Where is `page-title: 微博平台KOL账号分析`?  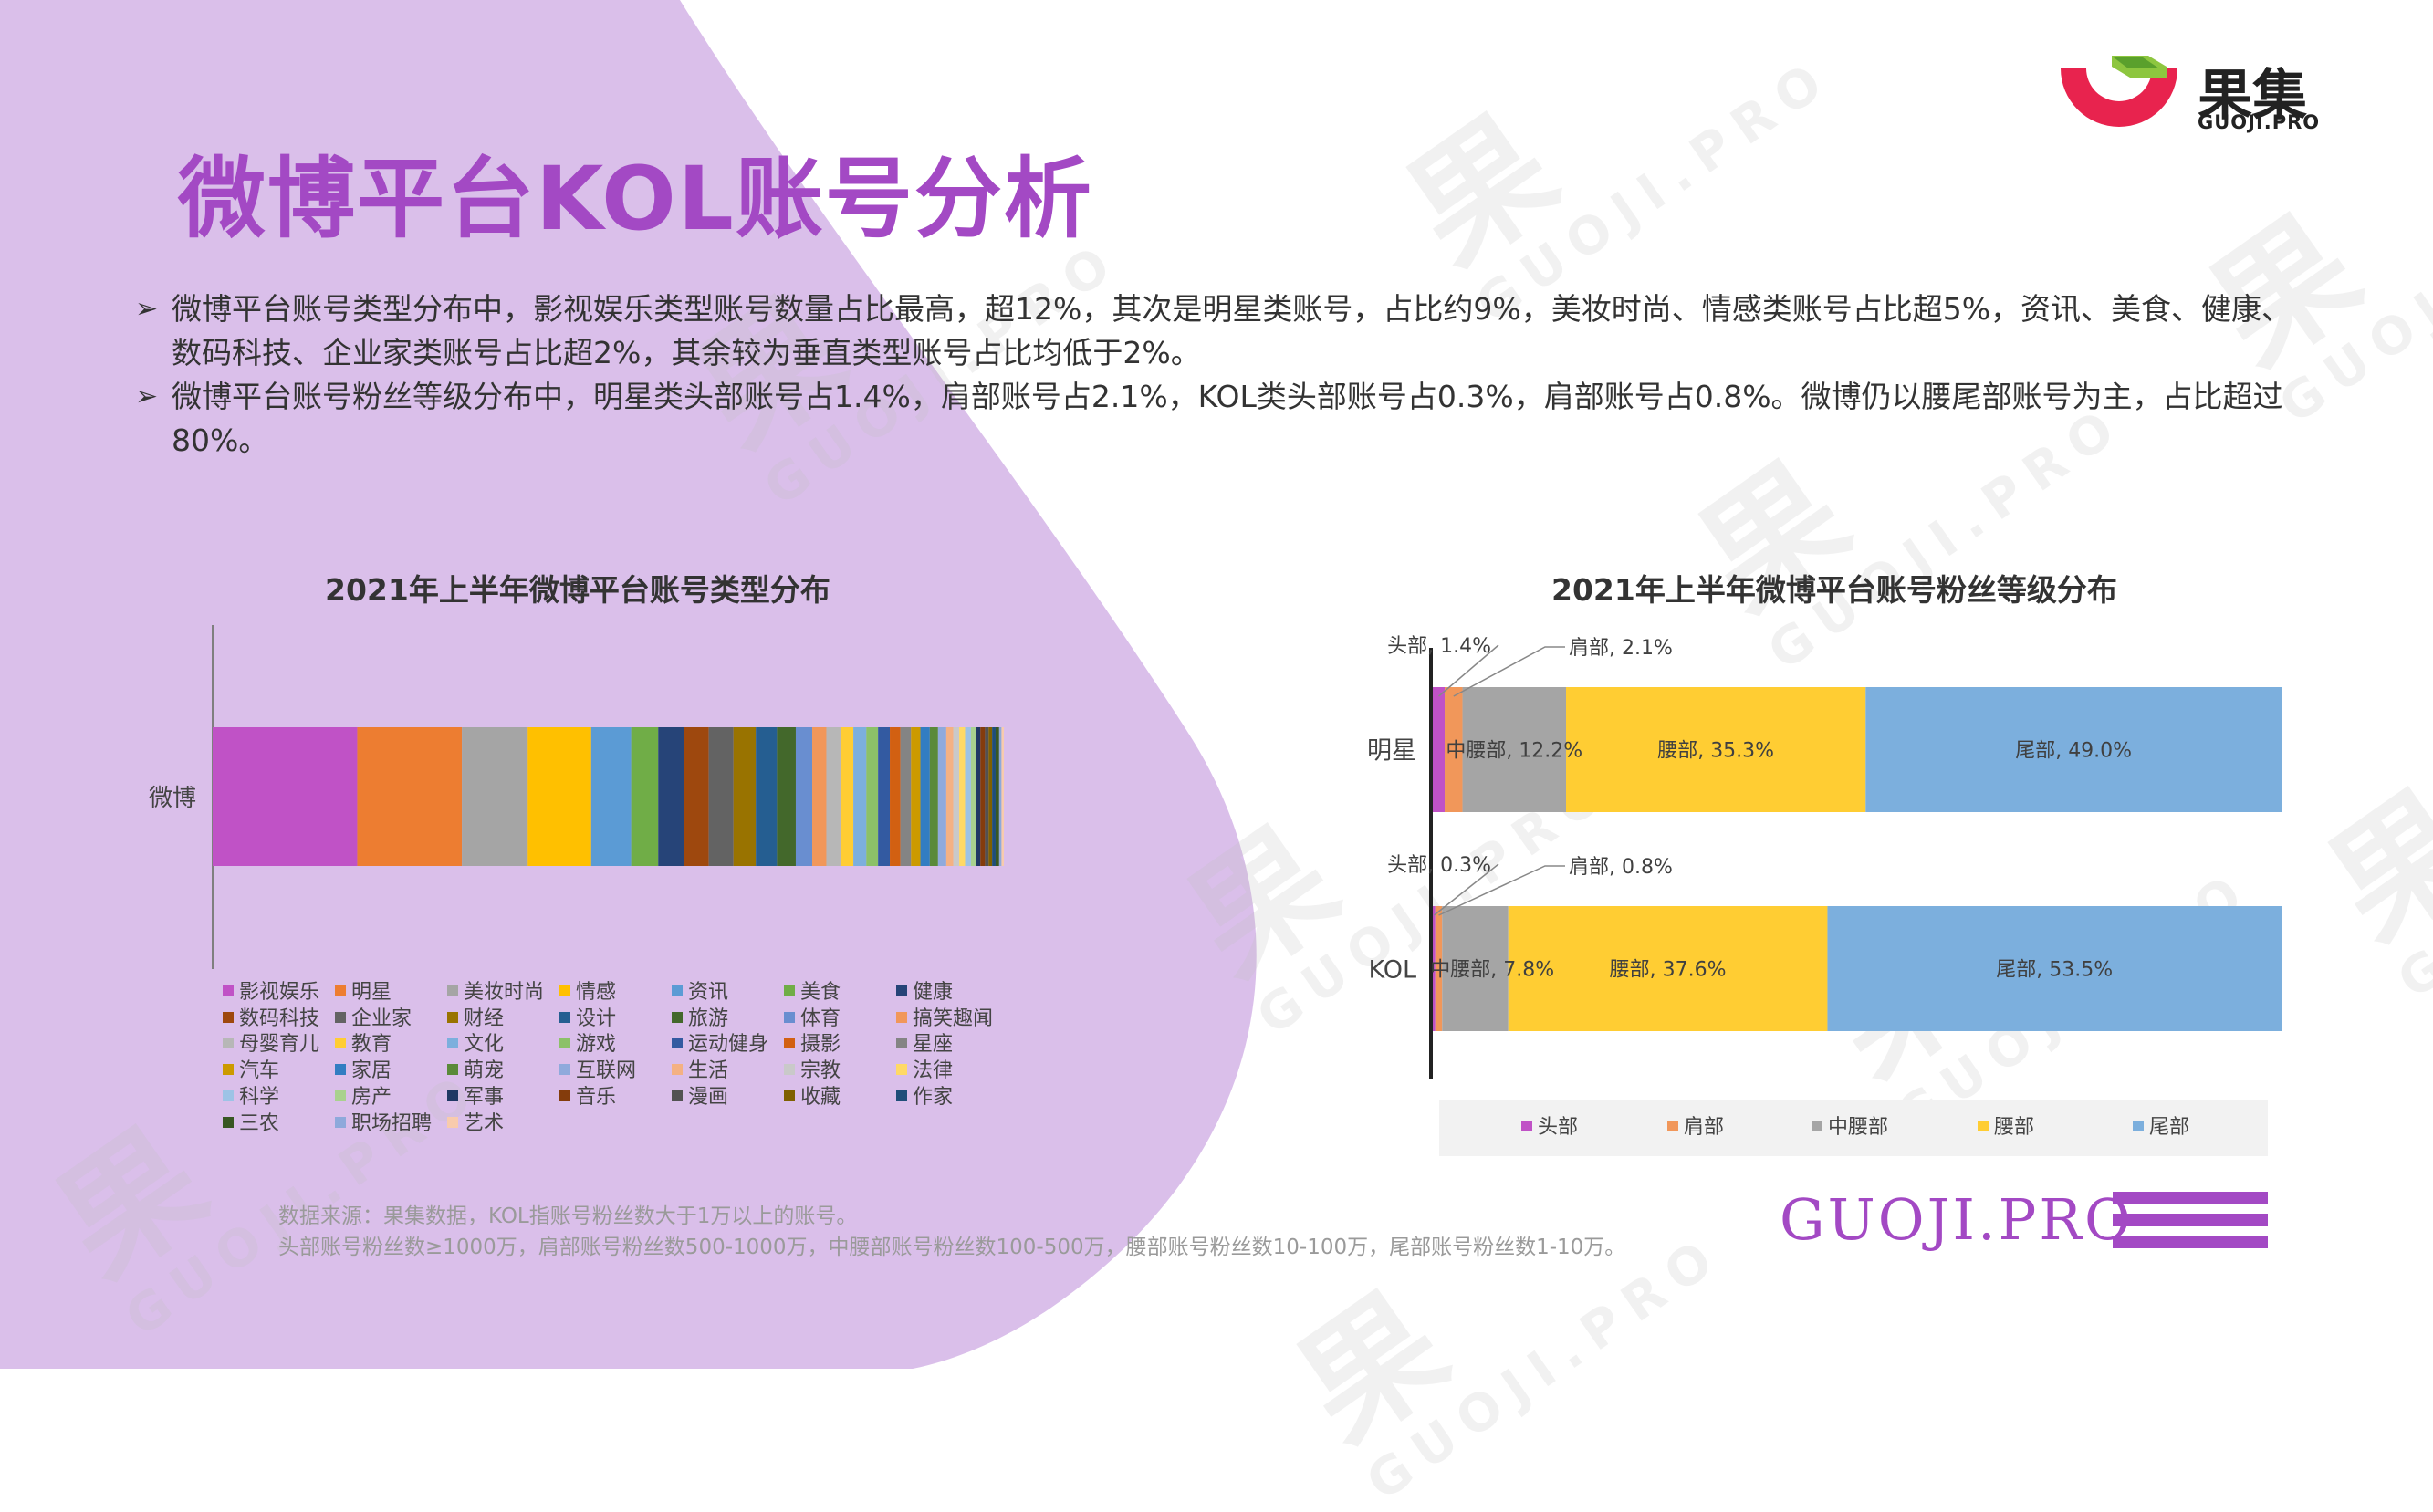
page-title: 微博平台KOL账号分析 is located at coordinates (636, 199).